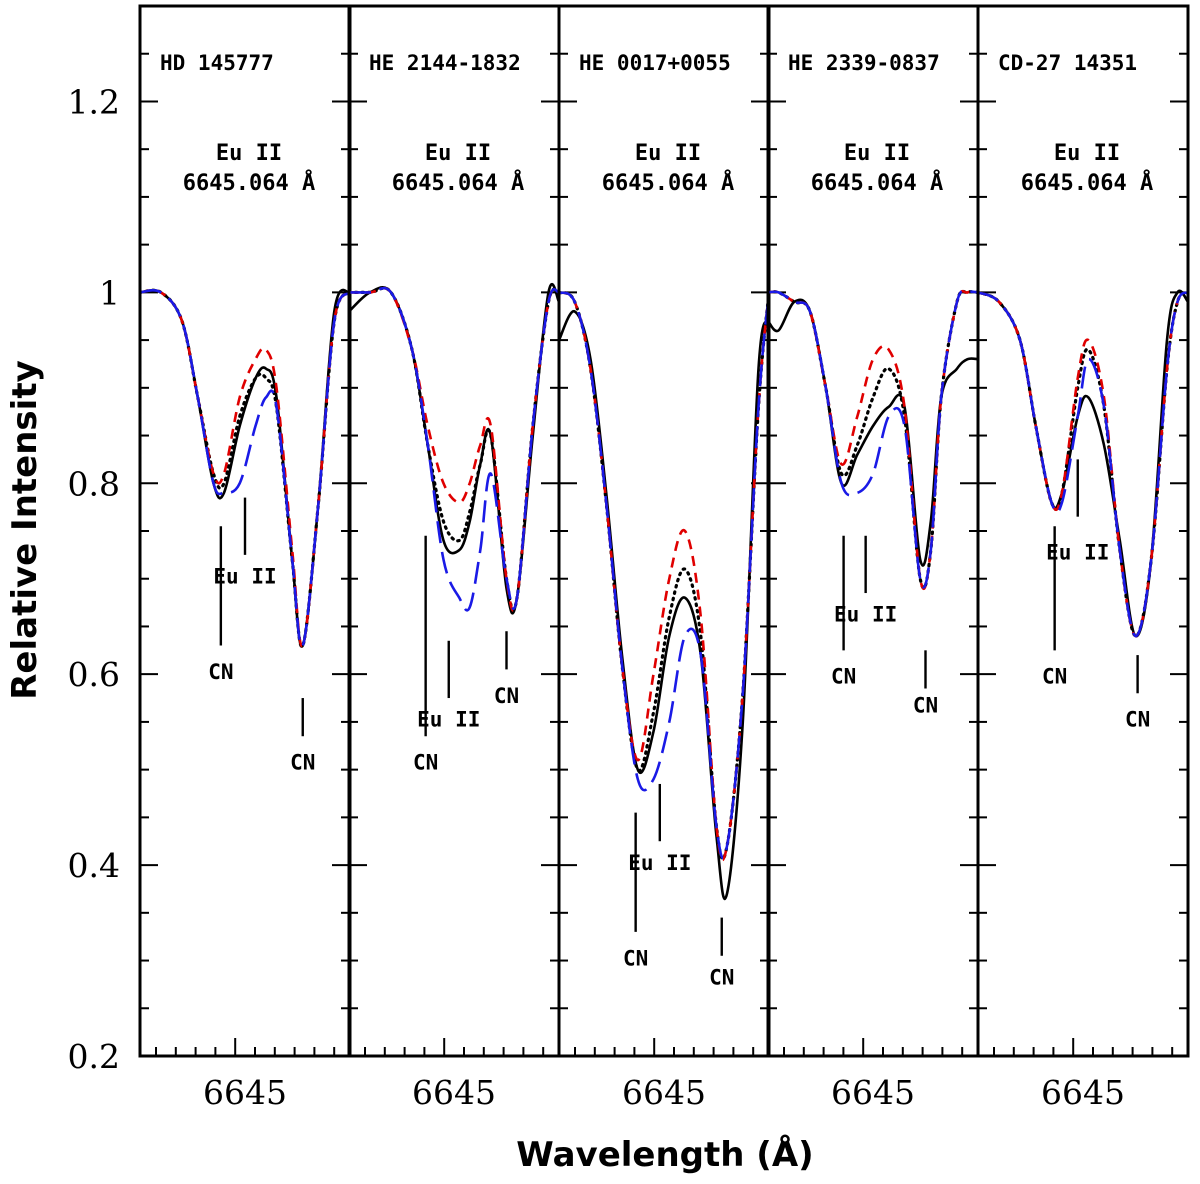  I want to click on y-axis-title: Relative Intensity, so click(25, 530).